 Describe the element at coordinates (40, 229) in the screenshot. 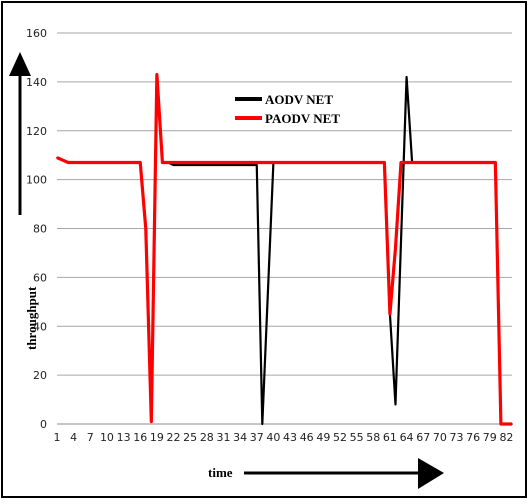

I see `y-tick-label: 80` at that location.